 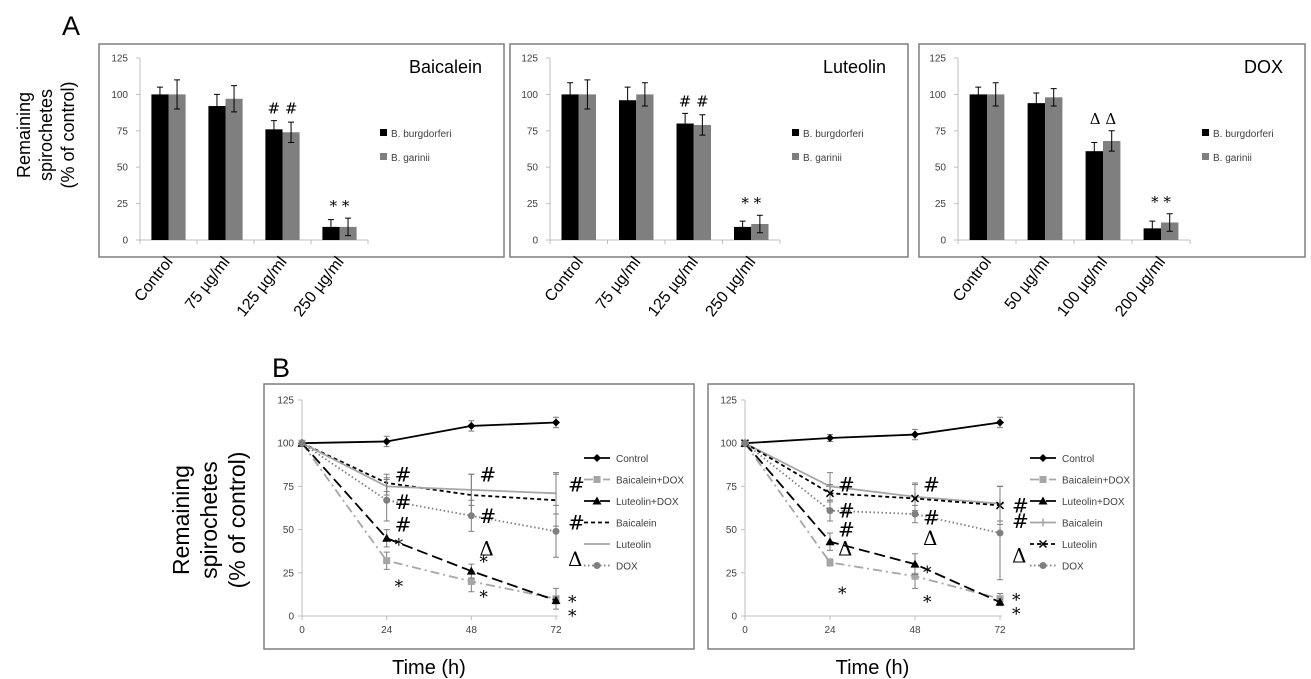 I want to click on panel-label-b: B, so click(x=281, y=368).